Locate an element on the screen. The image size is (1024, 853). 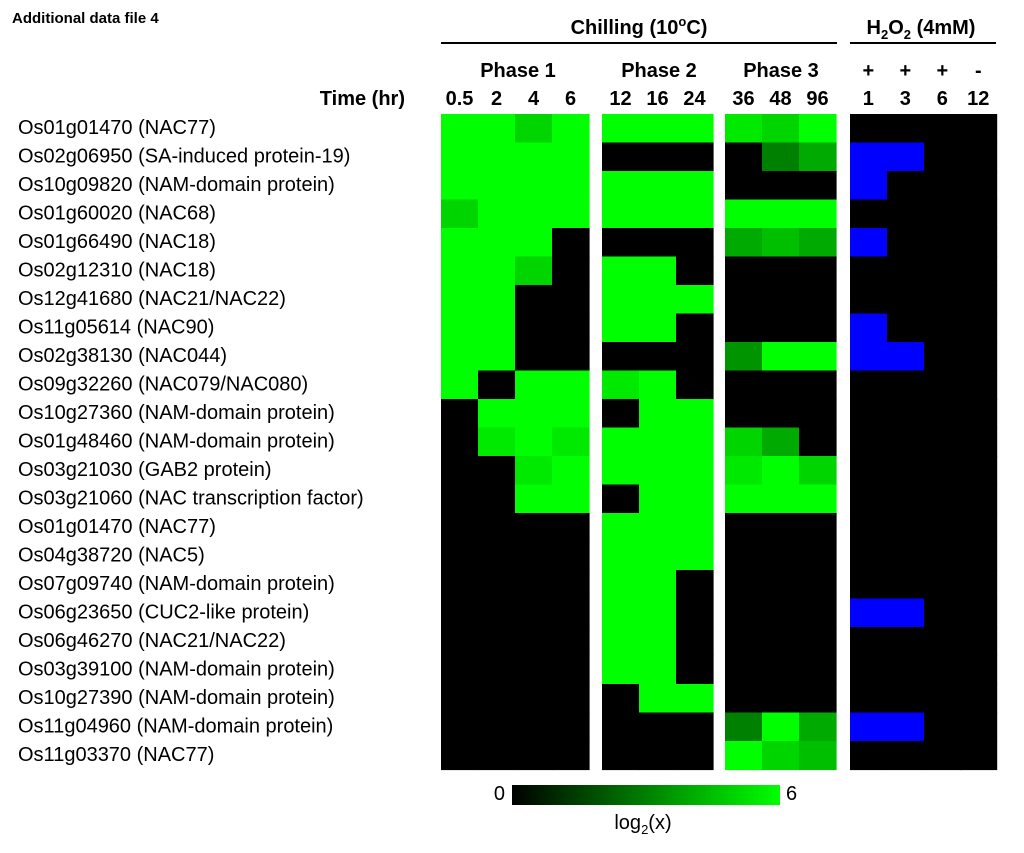
gene-label: Os09g32260 (NAC079/NAC080) is located at coordinates (163, 385).